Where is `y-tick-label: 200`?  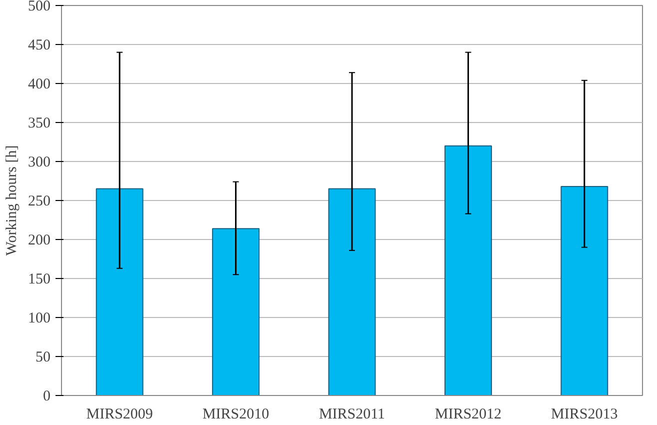
y-tick-label: 200 is located at coordinates (39, 240).